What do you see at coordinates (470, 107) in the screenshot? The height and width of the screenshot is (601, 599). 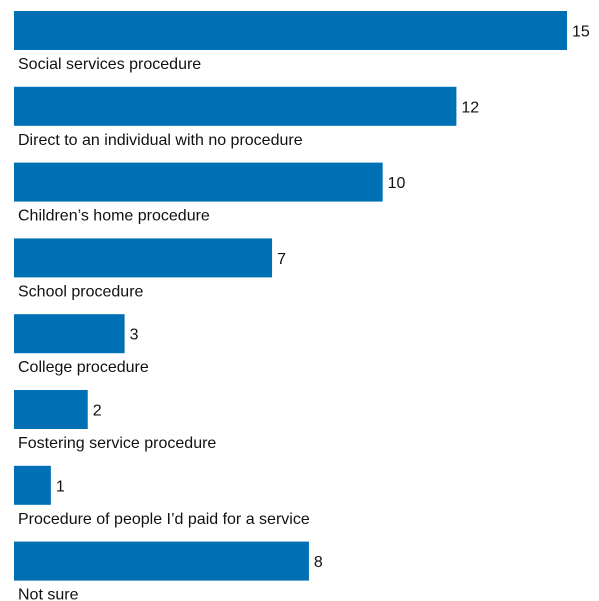 I see `value-label-1: 12` at bounding box center [470, 107].